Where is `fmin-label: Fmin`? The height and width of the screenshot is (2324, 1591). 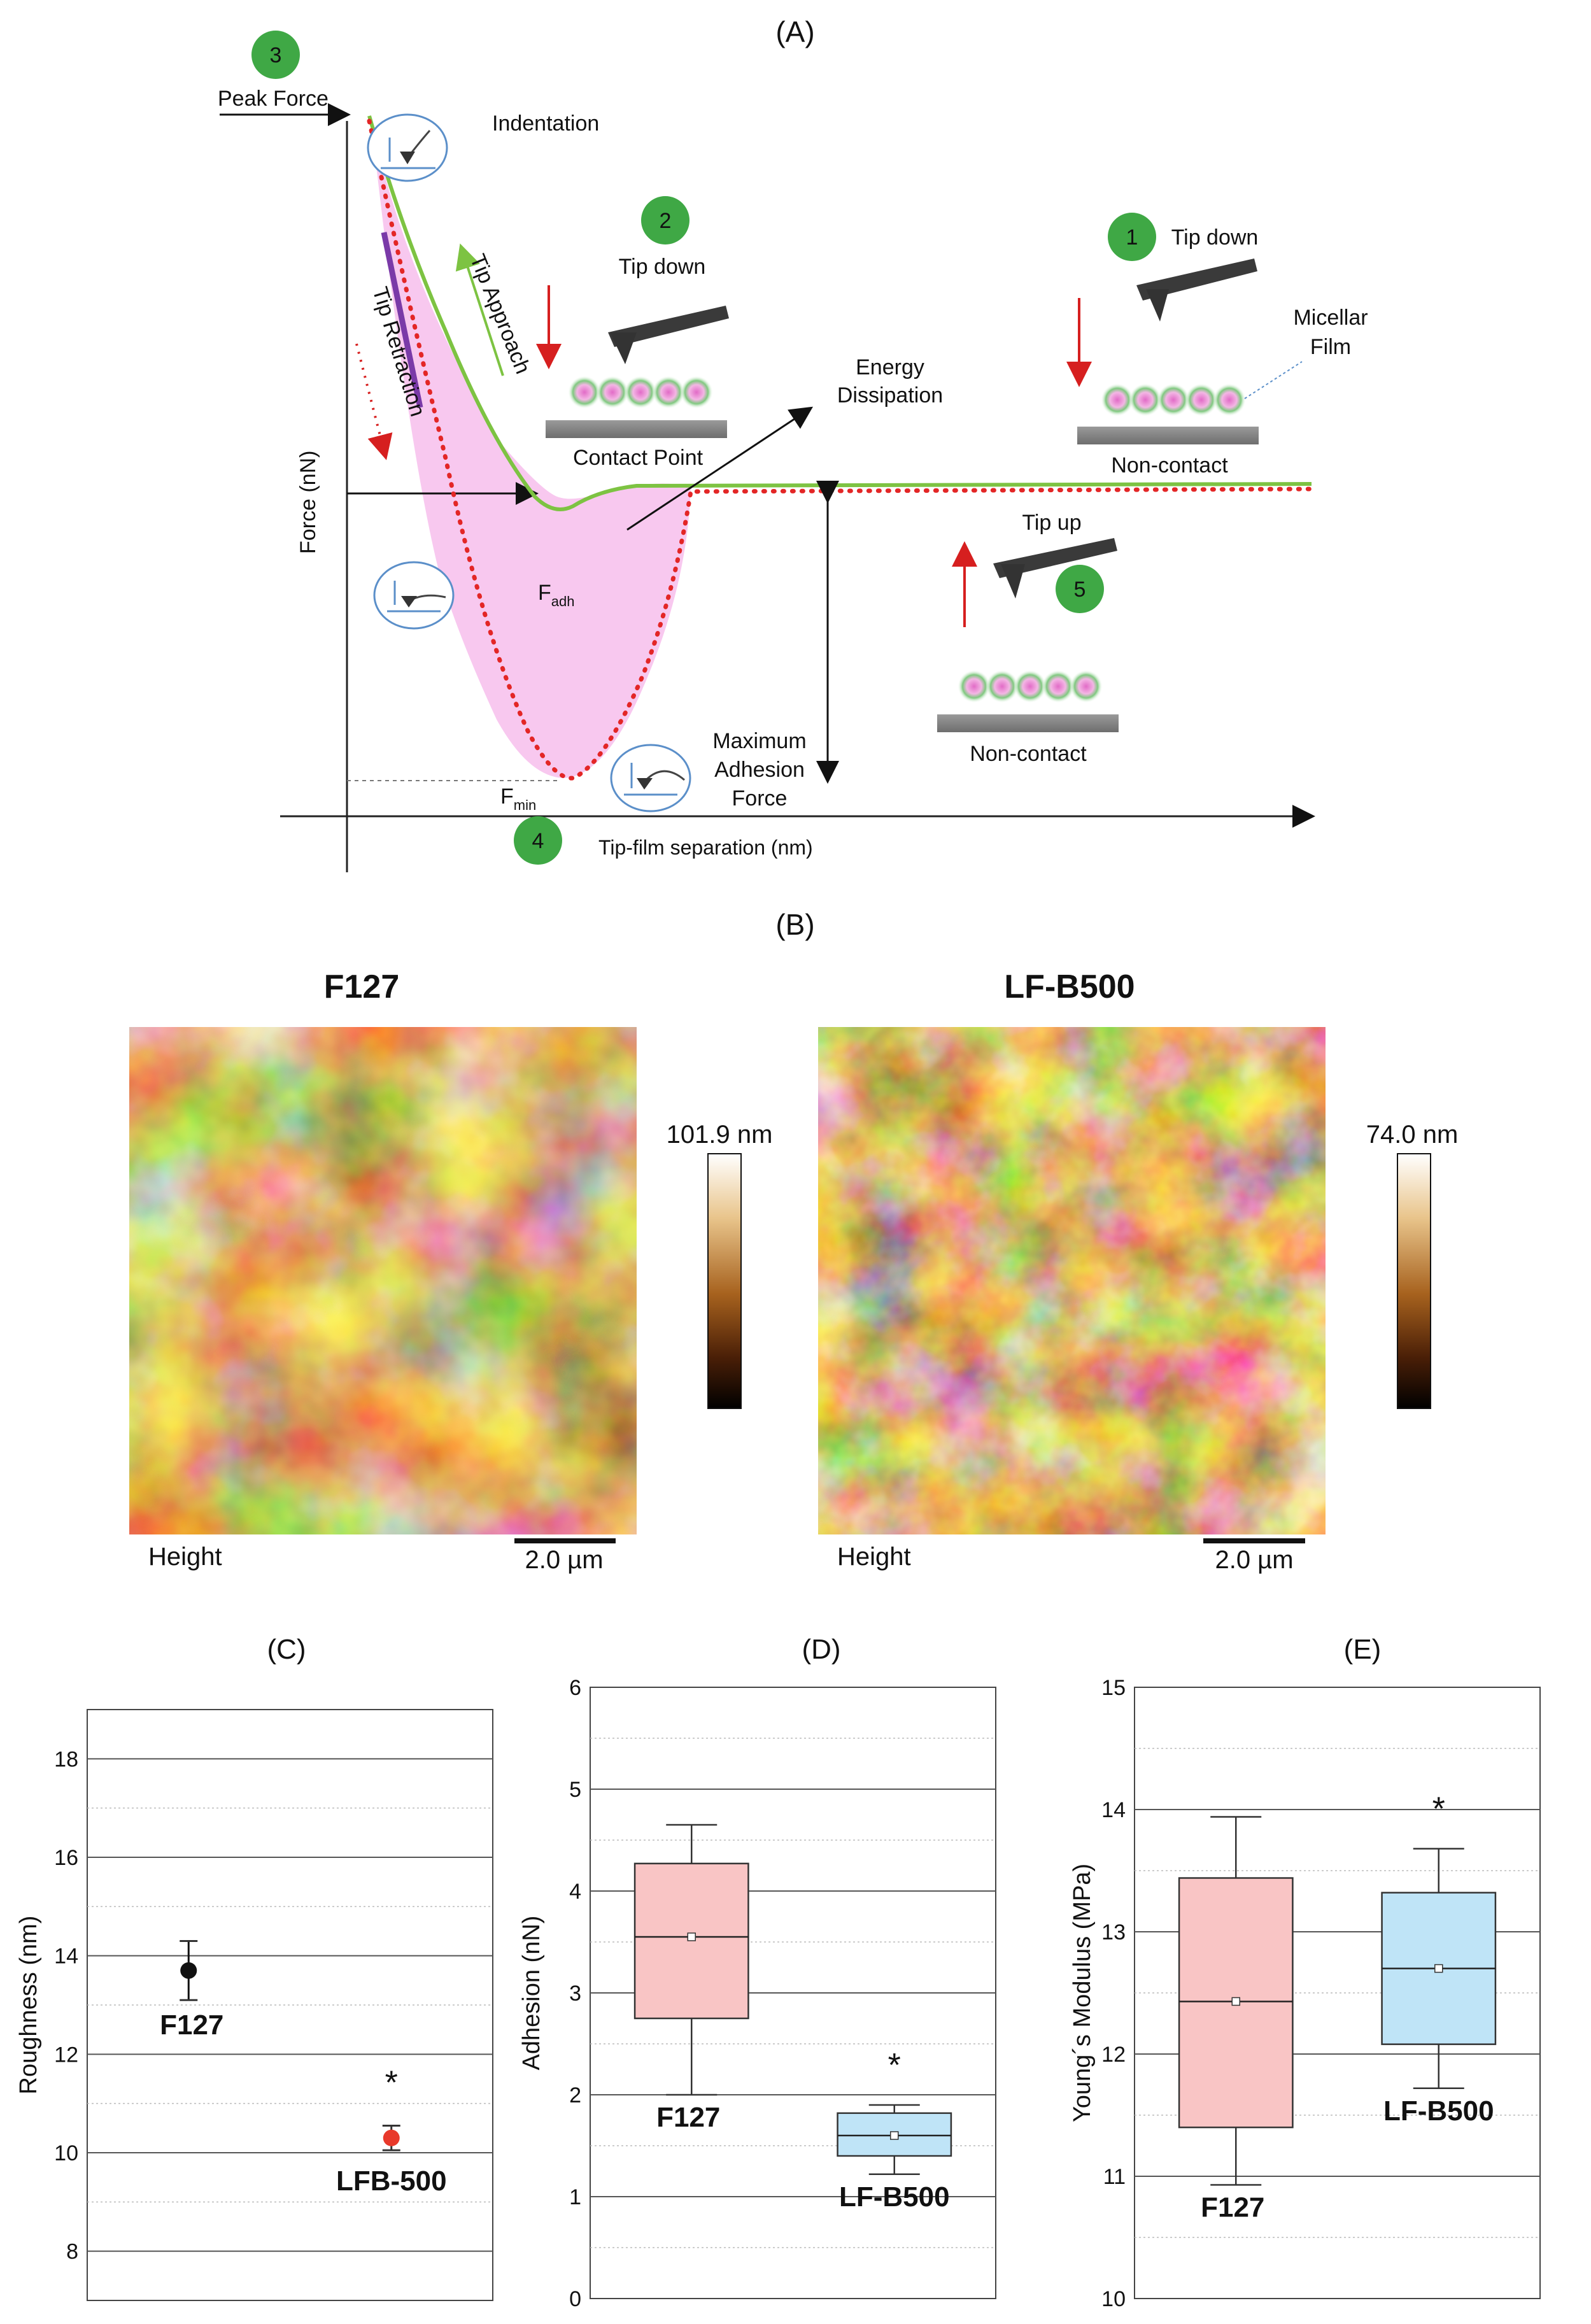
fmin-label: Fmin is located at coordinates (518, 798).